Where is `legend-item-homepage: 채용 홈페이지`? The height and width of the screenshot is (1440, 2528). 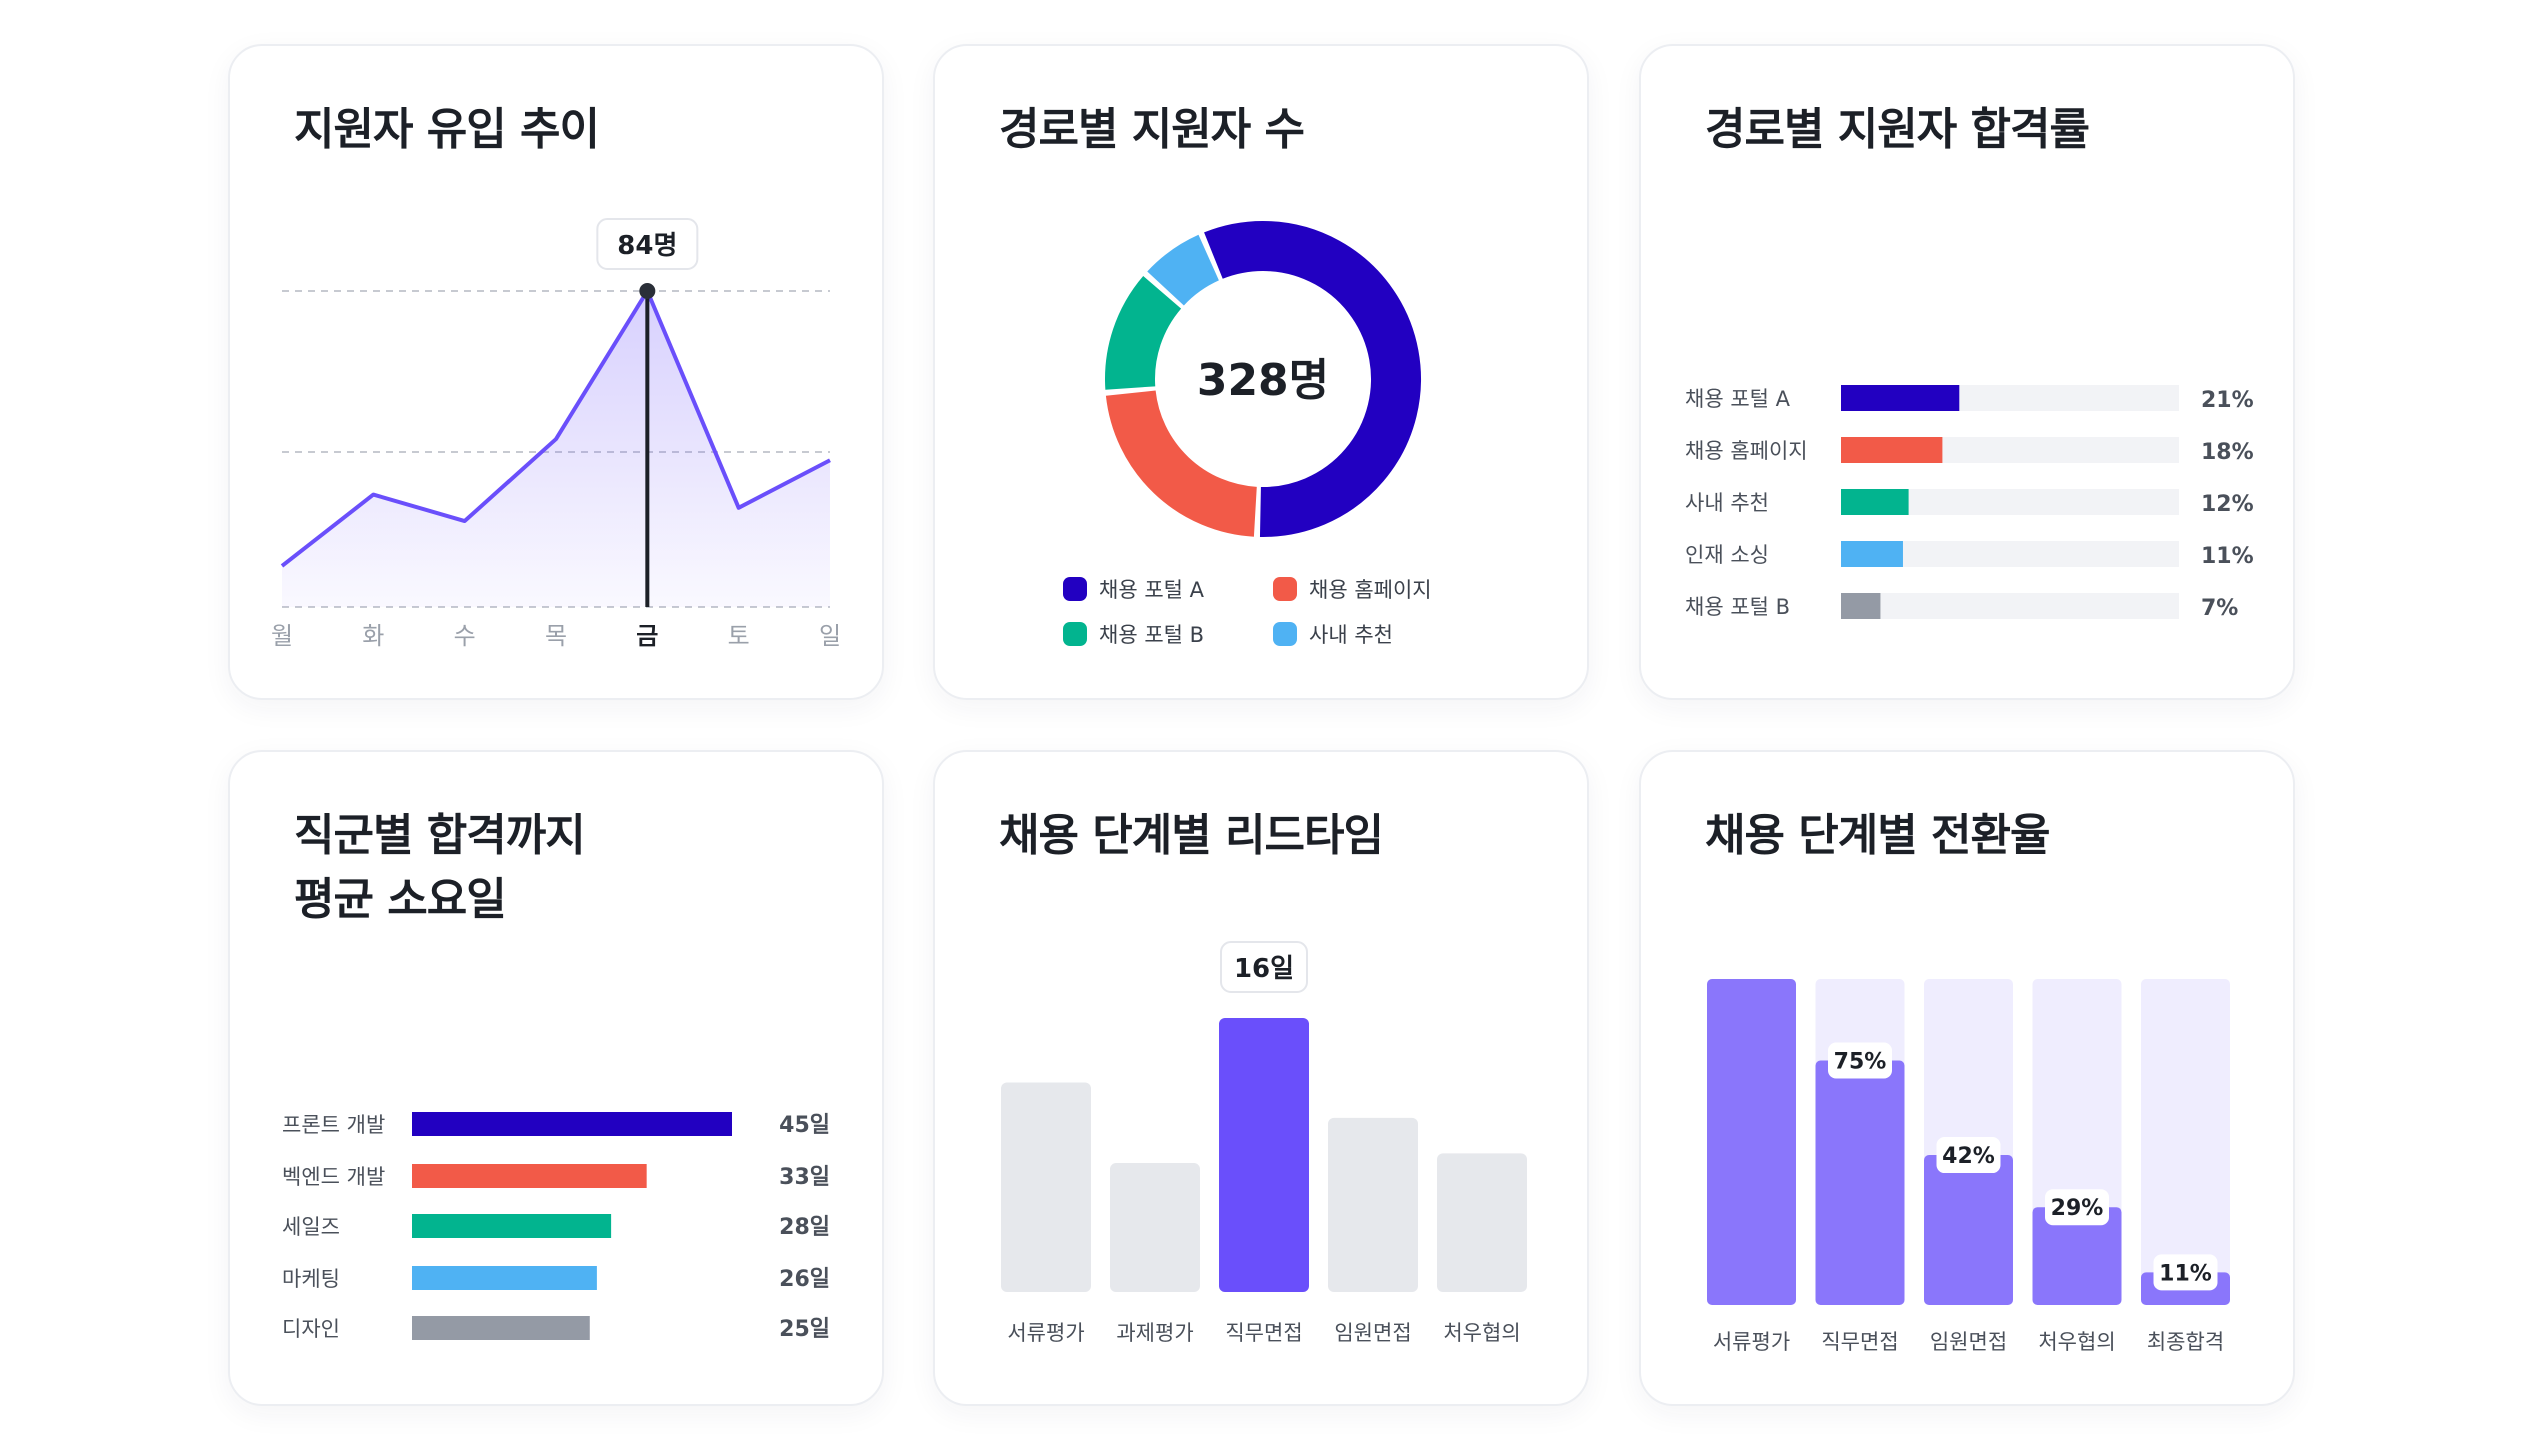 legend-item-homepage: 채용 홈페이지 is located at coordinates (1352, 589).